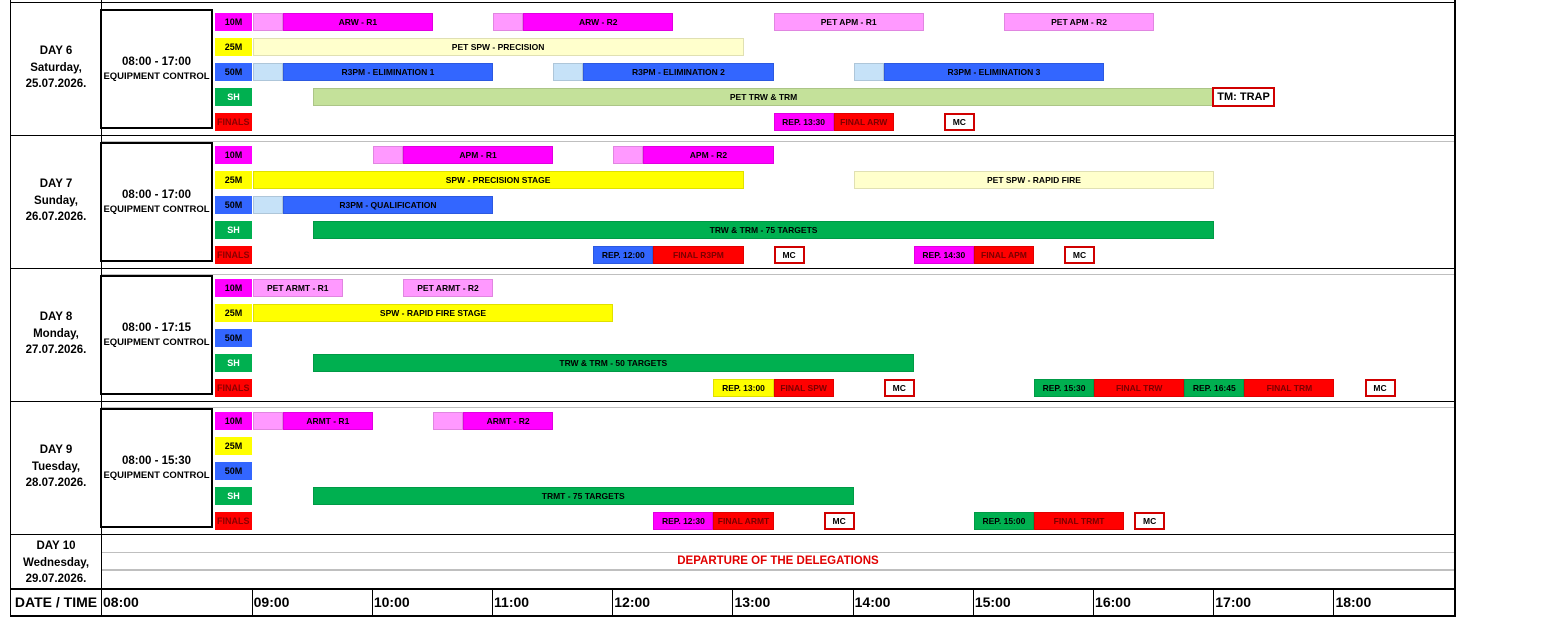  What do you see at coordinates (863, 122) in the screenshot?
I see `schedule-event: FINAL ARW` at bounding box center [863, 122].